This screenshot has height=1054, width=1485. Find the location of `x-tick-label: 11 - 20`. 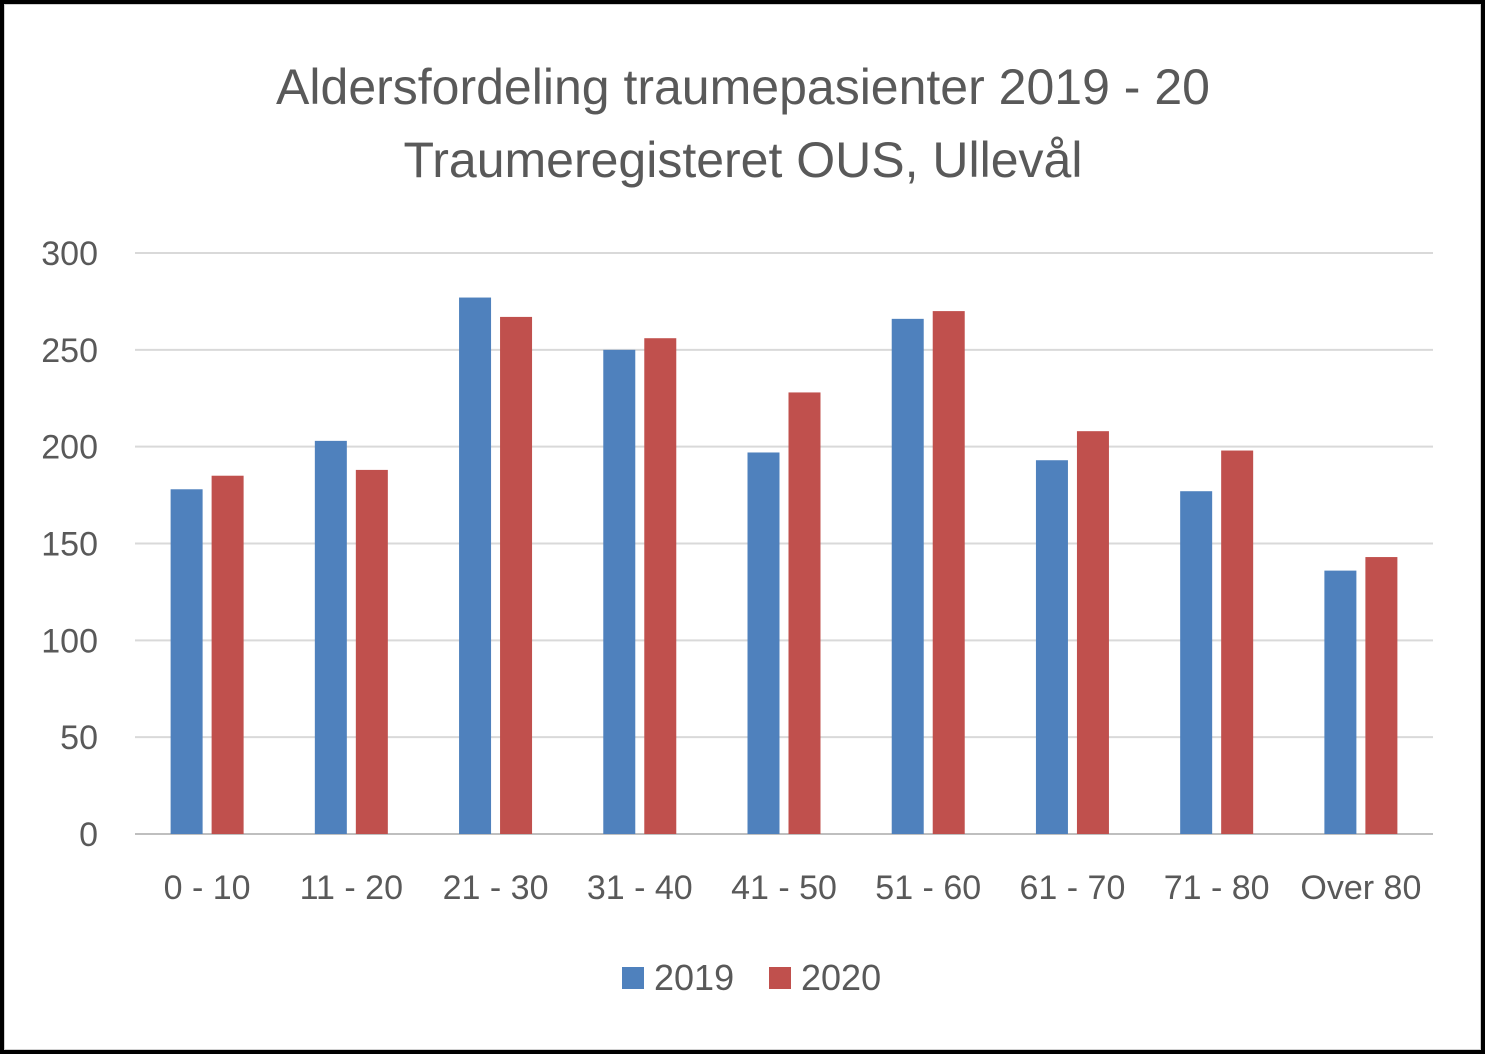

x-tick-label: 11 - 20 is located at coordinates (351, 888).